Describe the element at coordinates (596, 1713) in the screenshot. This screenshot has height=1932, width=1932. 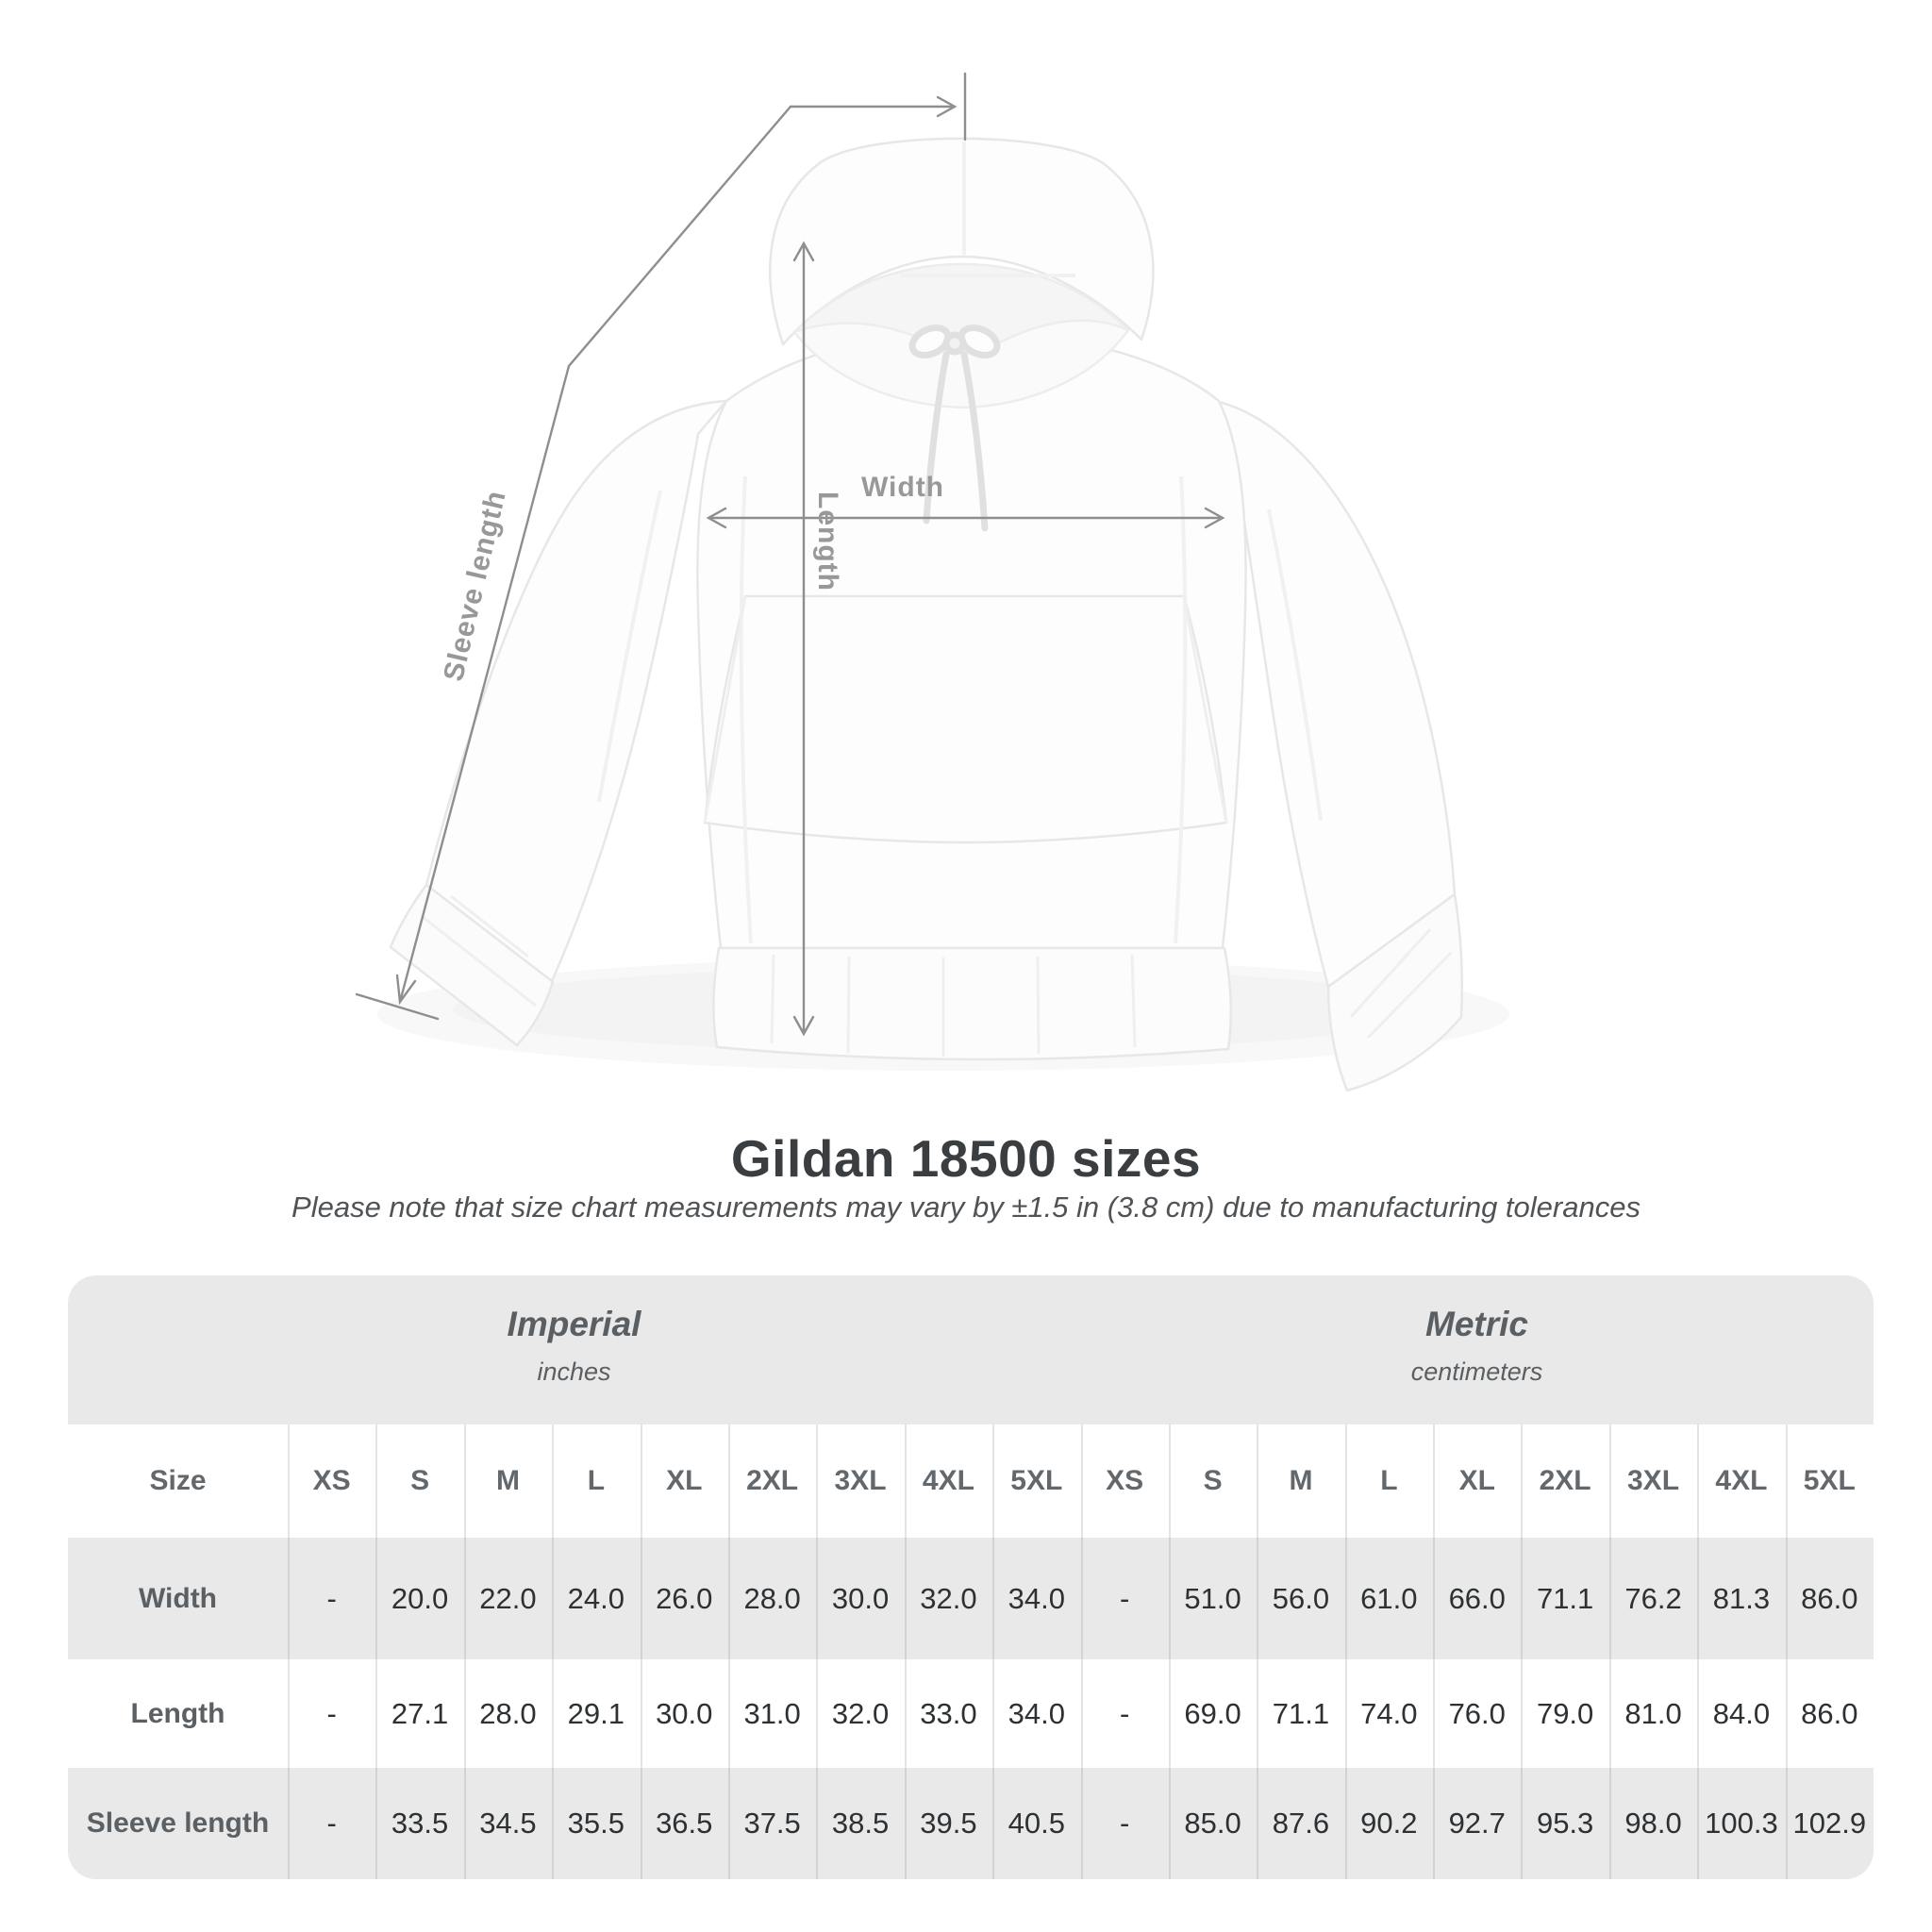
I see `measurement-value-cell: 29.1` at that location.